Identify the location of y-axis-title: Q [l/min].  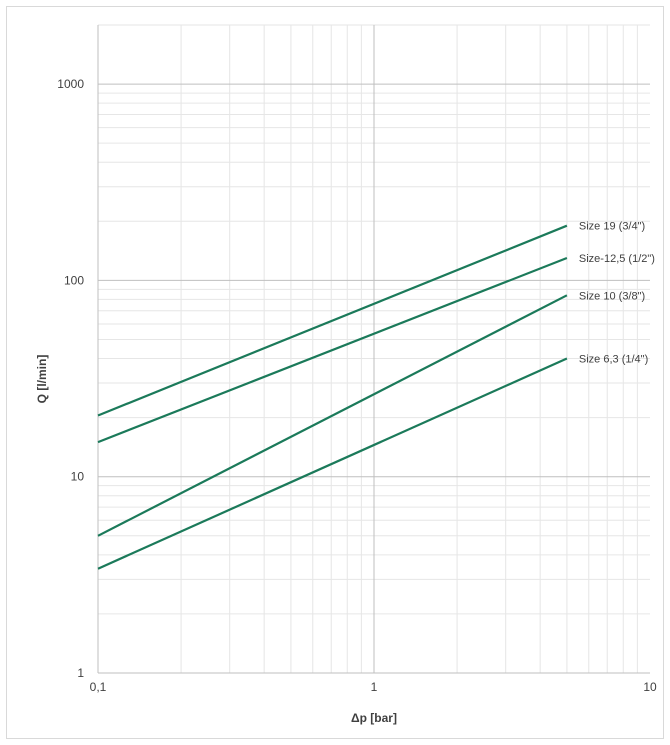
(42, 379).